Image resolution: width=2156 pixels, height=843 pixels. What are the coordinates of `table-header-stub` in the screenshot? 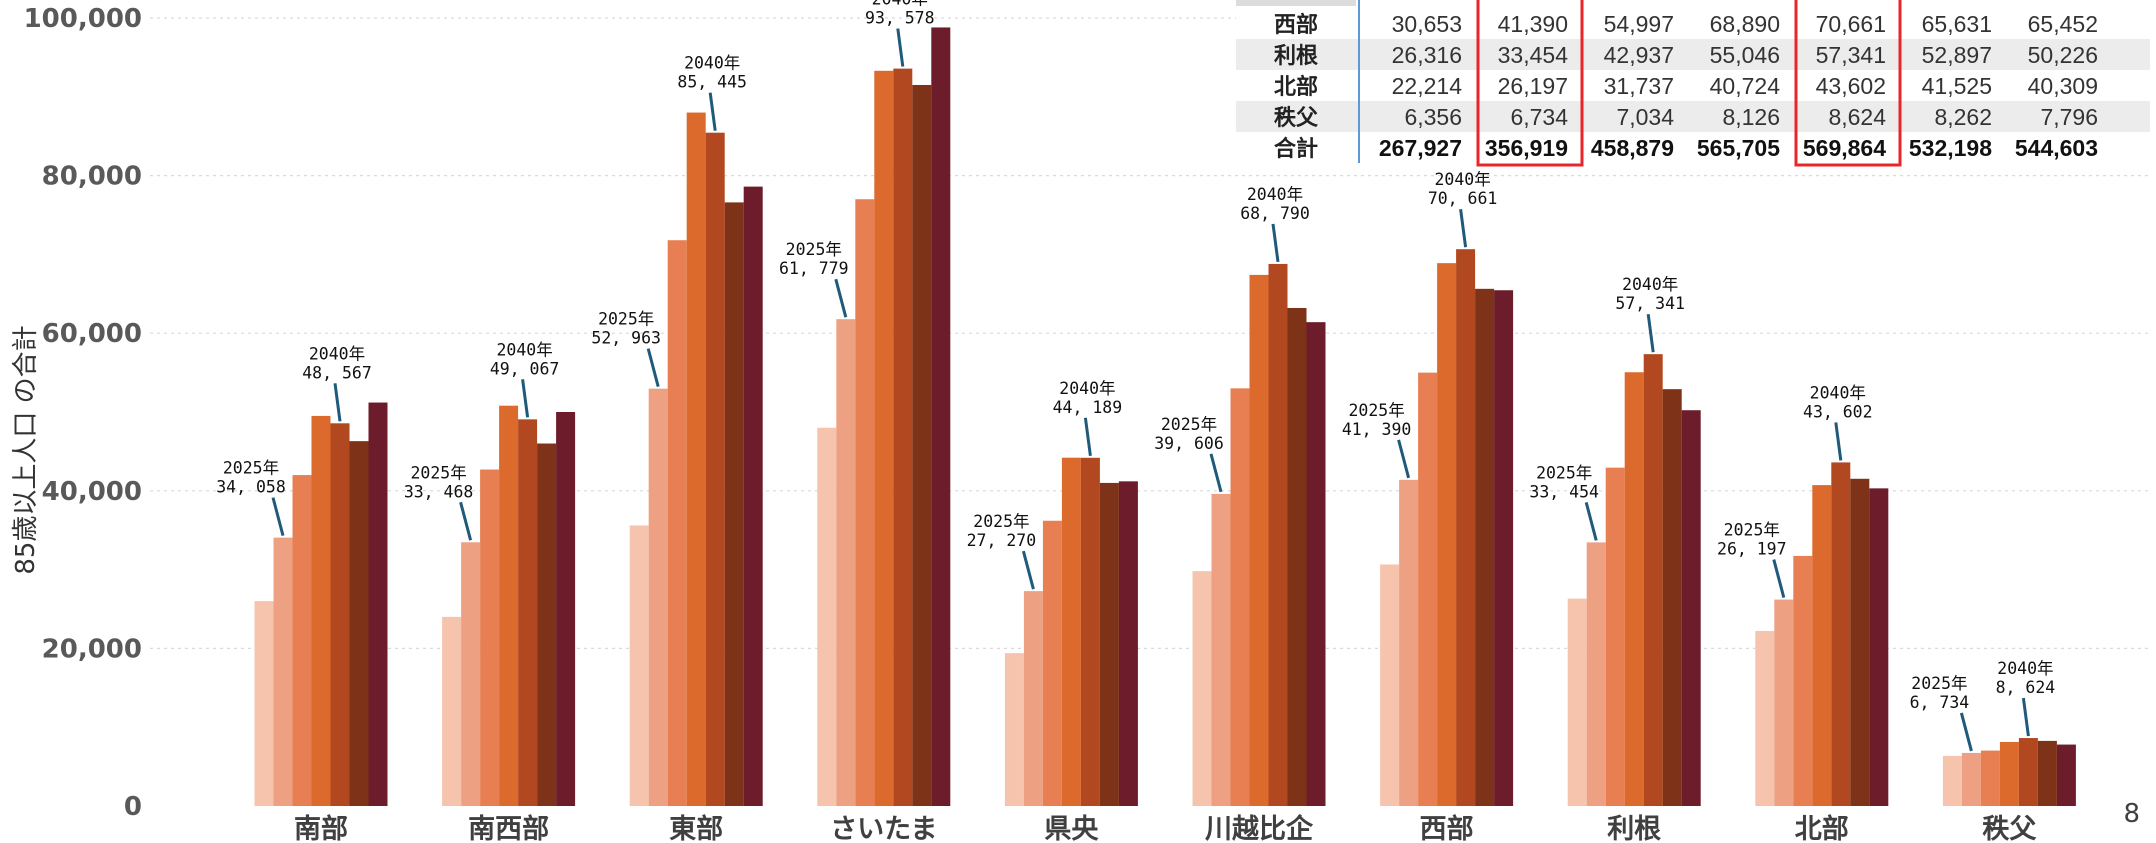 It's located at (1296, 3).